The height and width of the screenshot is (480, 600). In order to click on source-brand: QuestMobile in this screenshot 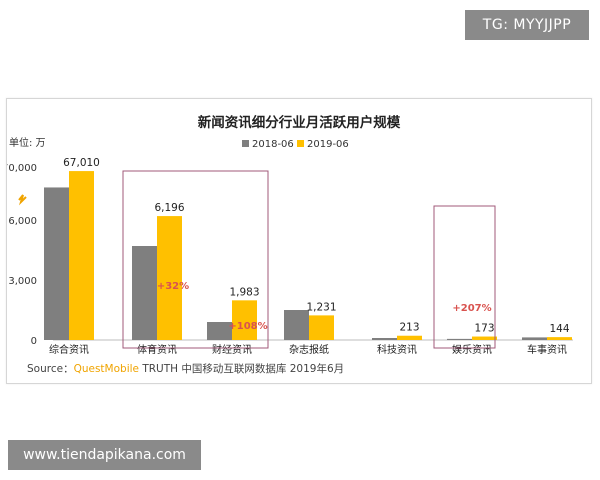, I will do `click(106, 369)`.